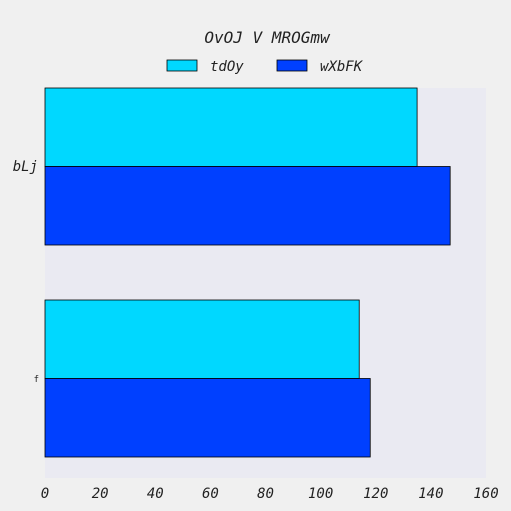 This screenshot has width=511, height=511. I want to click on x-tick-label: 100, so click(320, 494).